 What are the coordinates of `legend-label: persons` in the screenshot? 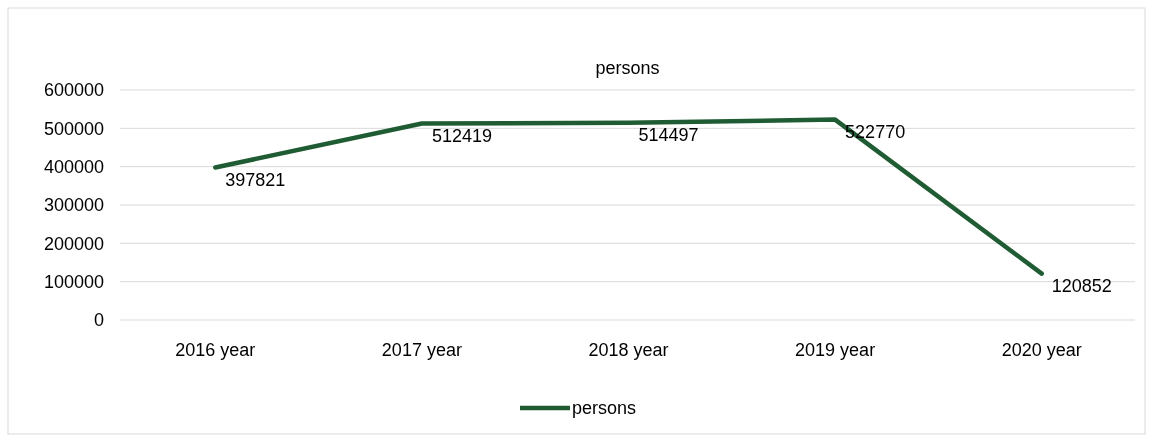 It's located at (604, 408).